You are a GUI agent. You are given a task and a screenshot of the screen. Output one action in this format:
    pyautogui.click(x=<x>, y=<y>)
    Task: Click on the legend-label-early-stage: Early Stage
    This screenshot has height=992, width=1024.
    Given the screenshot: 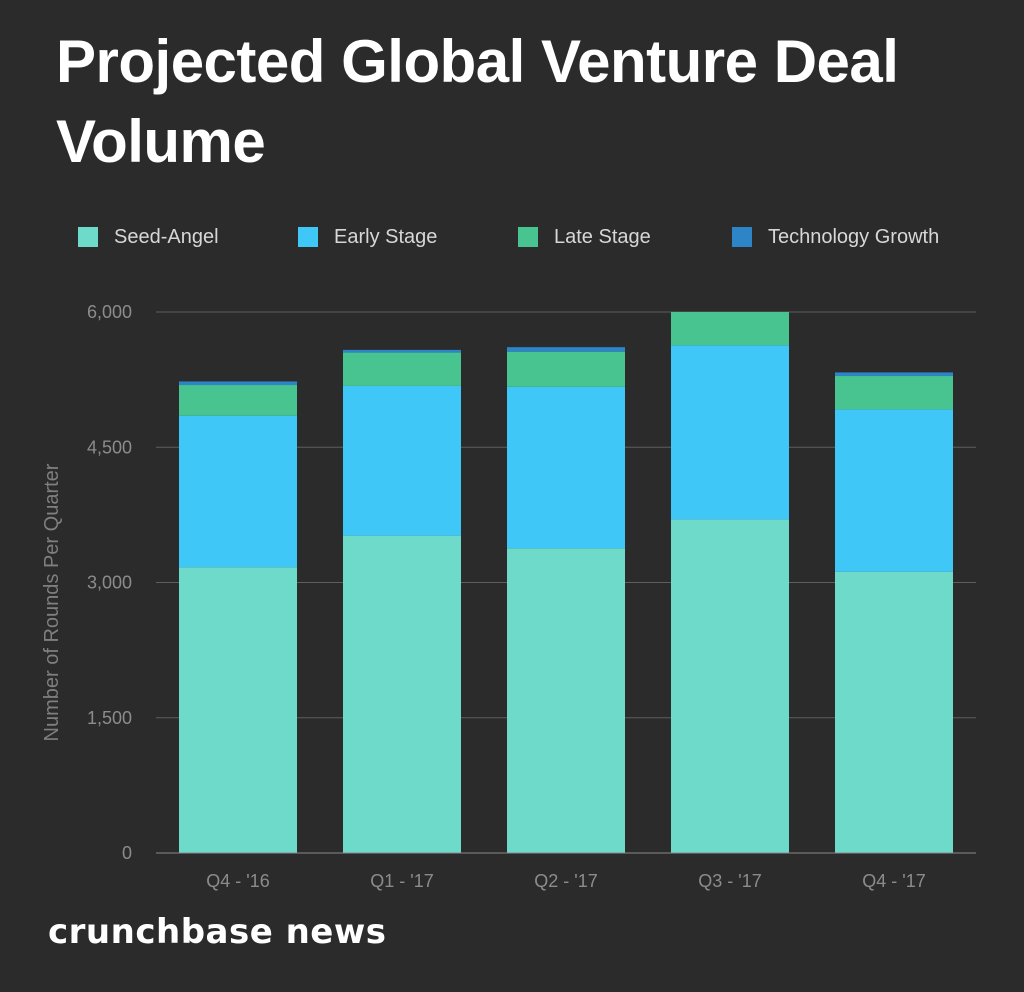 What is the action you would take?
    pyautogui.click(x=386, y=236)
    